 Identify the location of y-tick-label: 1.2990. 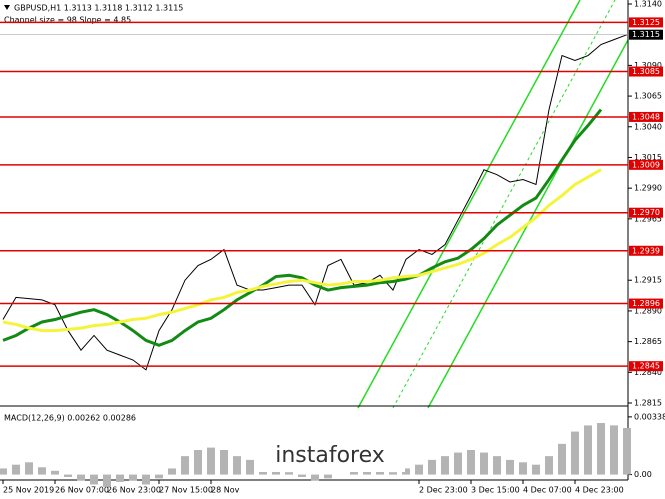
(648, 188).